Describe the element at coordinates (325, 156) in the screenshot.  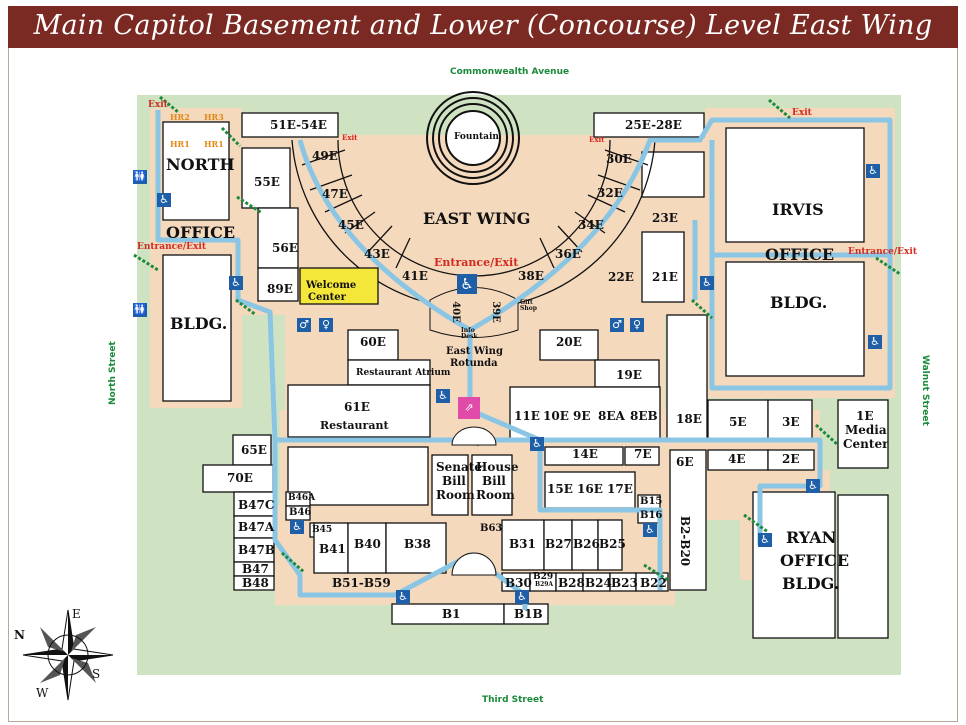
I see `room-49e: 49E` at that location.